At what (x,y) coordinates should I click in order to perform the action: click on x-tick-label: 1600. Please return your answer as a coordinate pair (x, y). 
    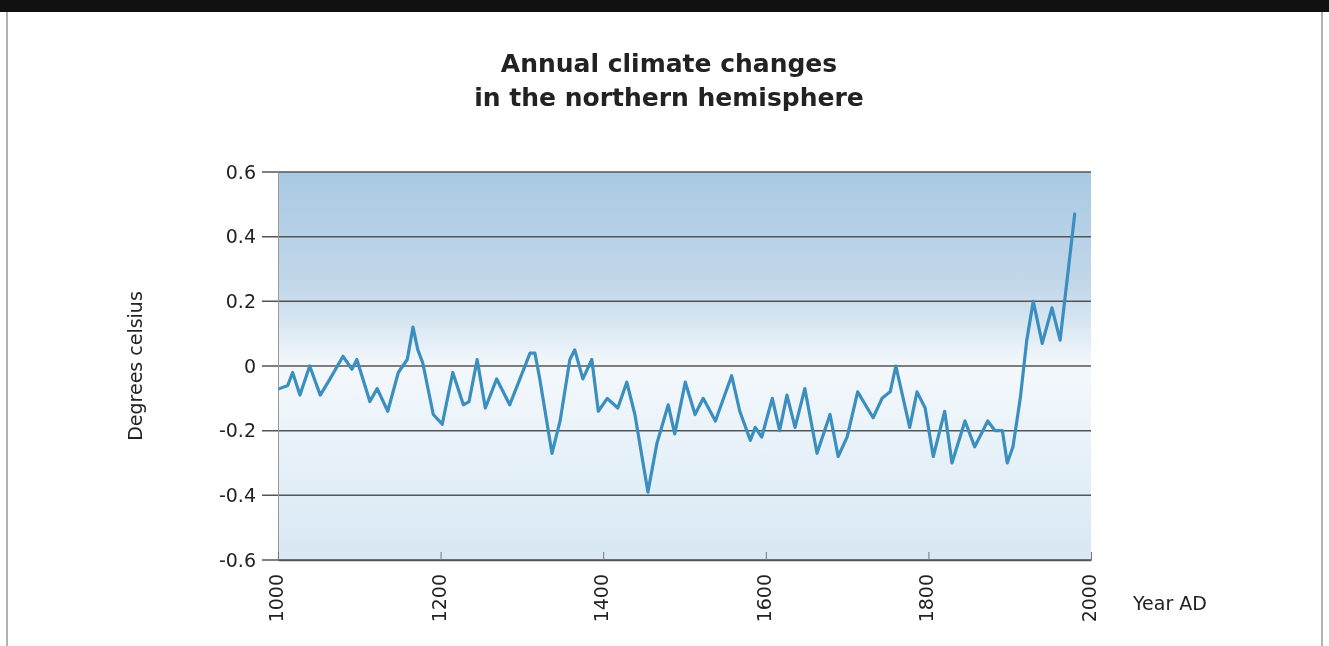
    Looking at the image, I should click on (763, 598).